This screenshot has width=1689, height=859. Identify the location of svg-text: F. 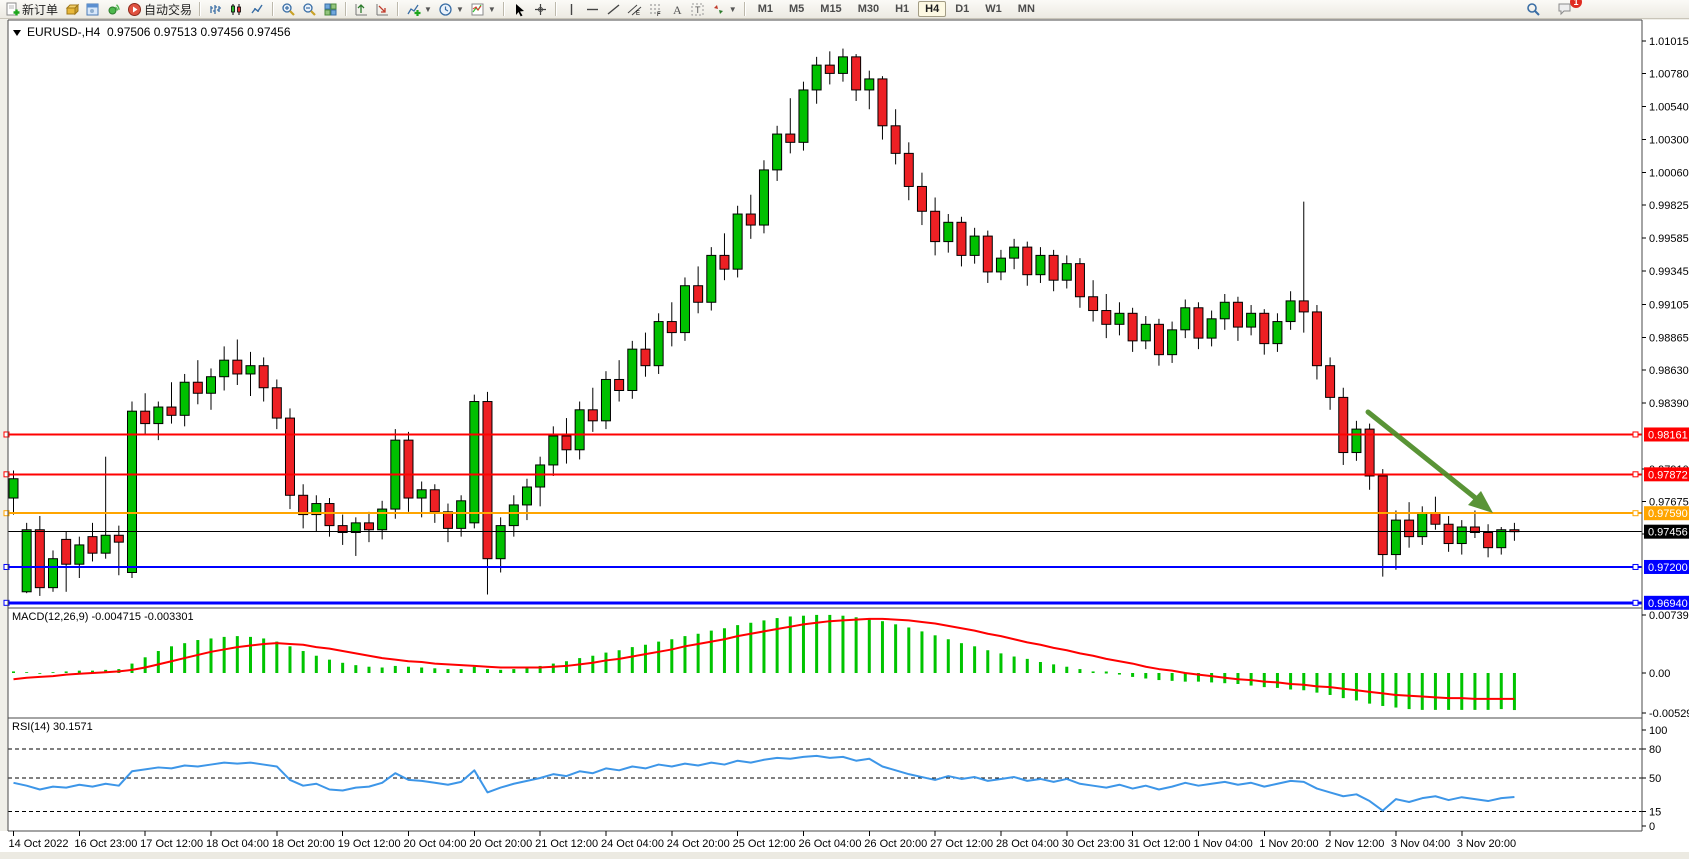
(659, 14).